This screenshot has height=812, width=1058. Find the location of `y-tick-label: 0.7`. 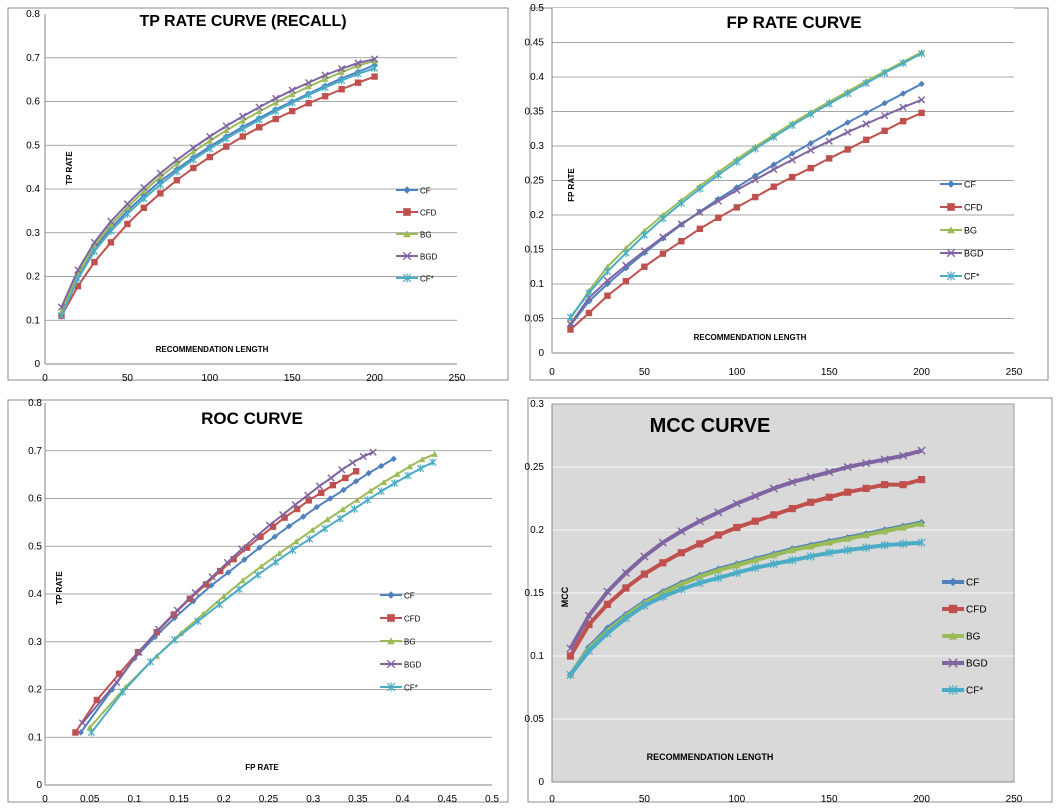

y-tick-label: 0.7 is located at coordinates (35, 451).